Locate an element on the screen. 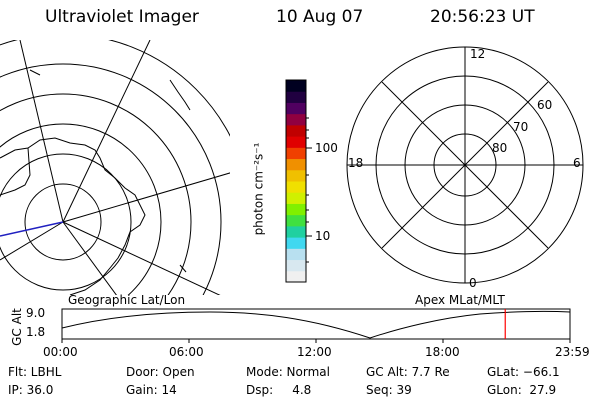  time-label: 20:56:23 UT is located at coordinates (482, 17).